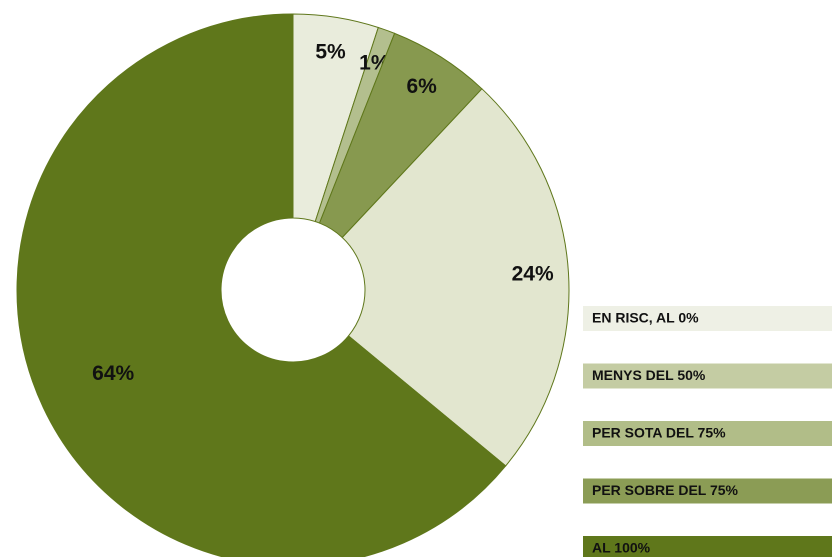 Image resolution: width=832 pixels, height=557 pixels. I want to click on legend-label: AL 100%, so click(621, 548).